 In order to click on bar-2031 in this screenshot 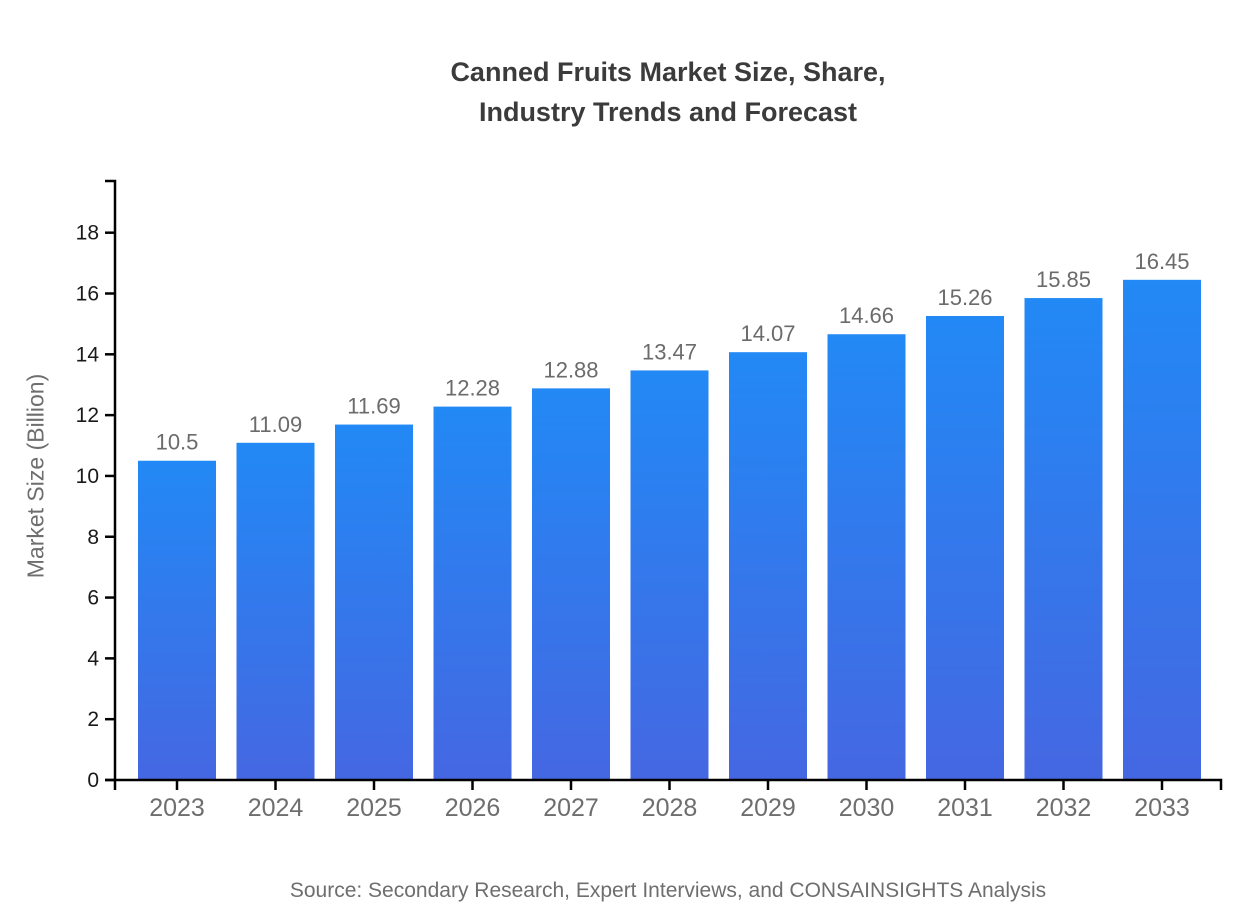, I will do `click(965, 548)`.